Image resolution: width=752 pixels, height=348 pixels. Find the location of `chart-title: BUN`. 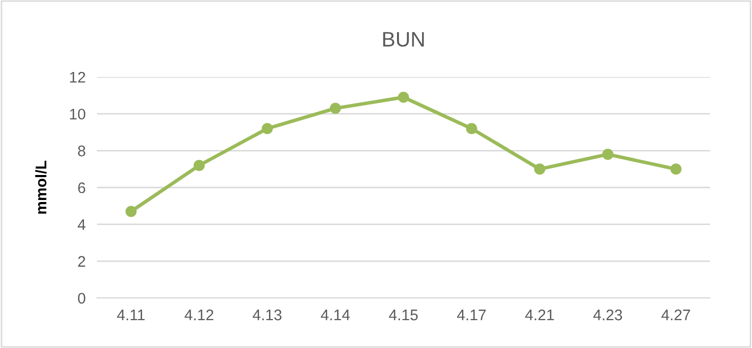

chart-title: BUN is located at coordinates (403, 39).